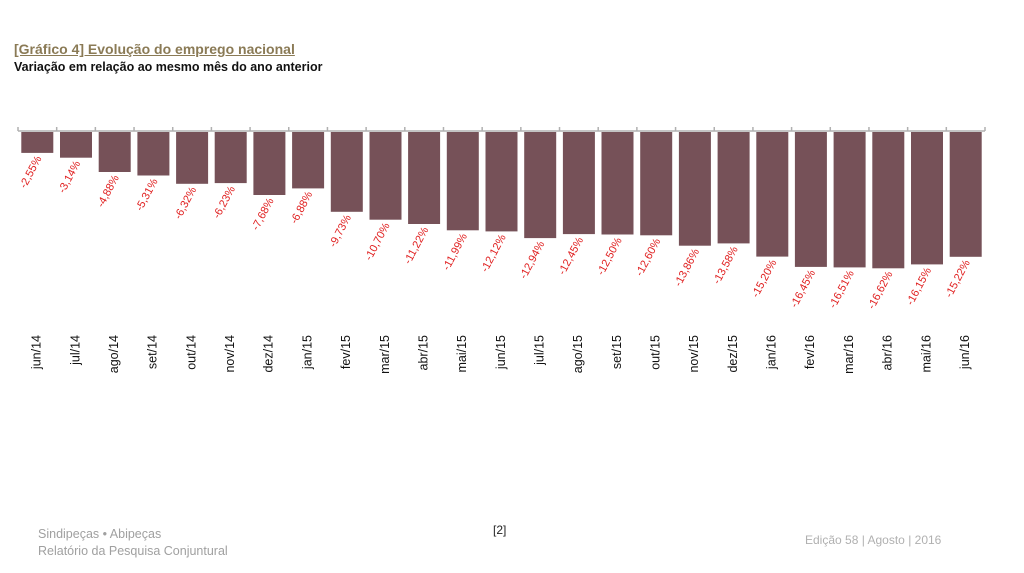  What do you see at coordinates (301, 207) in the screenshot?
I see `data-label: -6,88%` at bounding box center [301, 207].